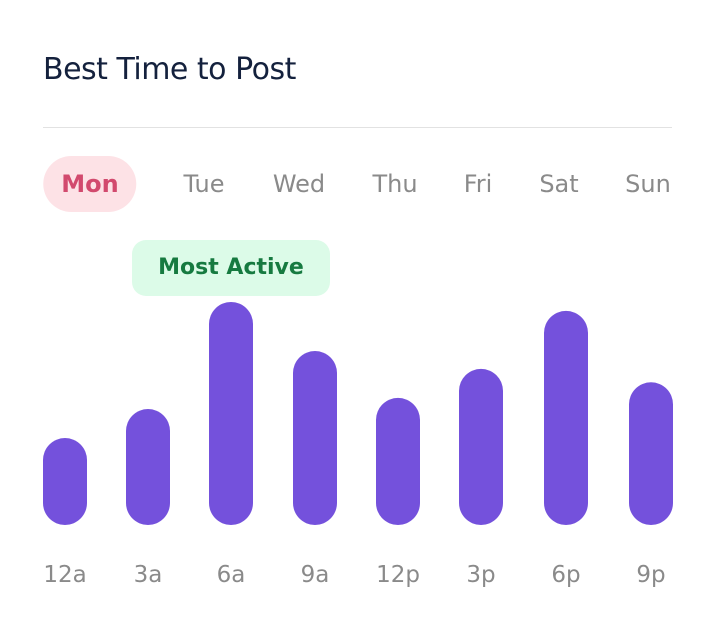  Describe the element at coordinates (148, 575) in the screenshot. I see `x-tick-label: 3a` at that location.